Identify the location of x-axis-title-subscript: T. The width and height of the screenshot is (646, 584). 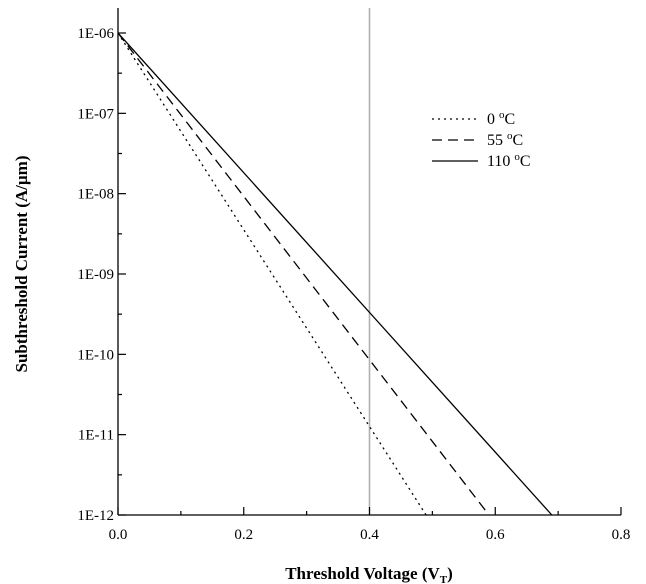
(444, 579).